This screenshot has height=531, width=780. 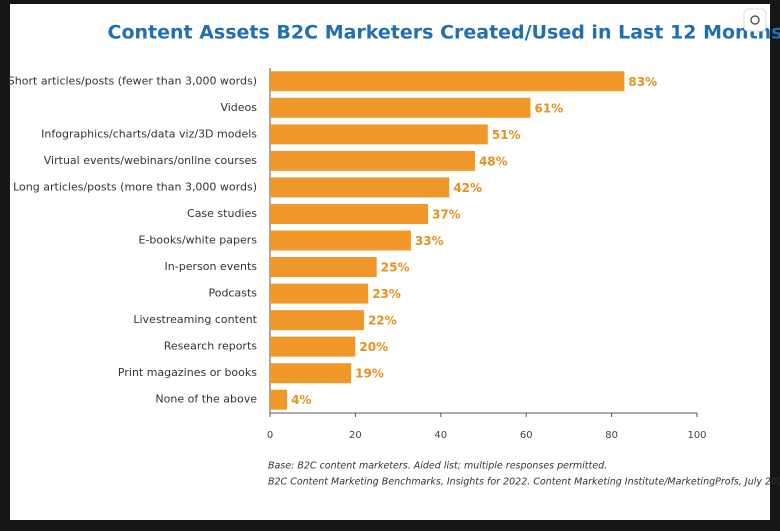 I want to click on x-tick-label: 20, so click(x=355, y=435).